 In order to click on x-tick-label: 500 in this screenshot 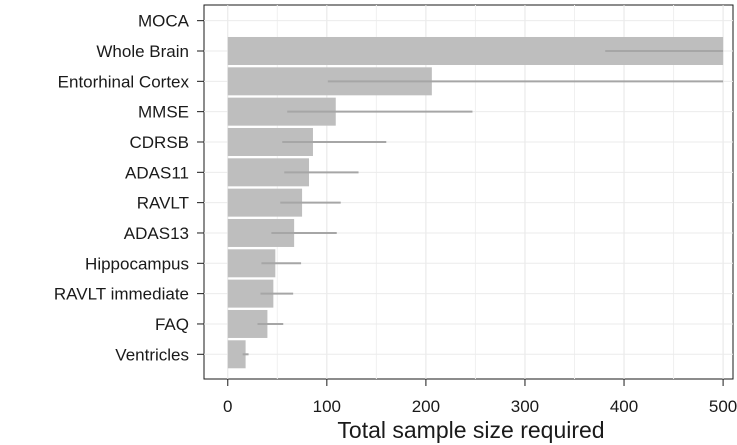, I will do `click(723, 406)`.